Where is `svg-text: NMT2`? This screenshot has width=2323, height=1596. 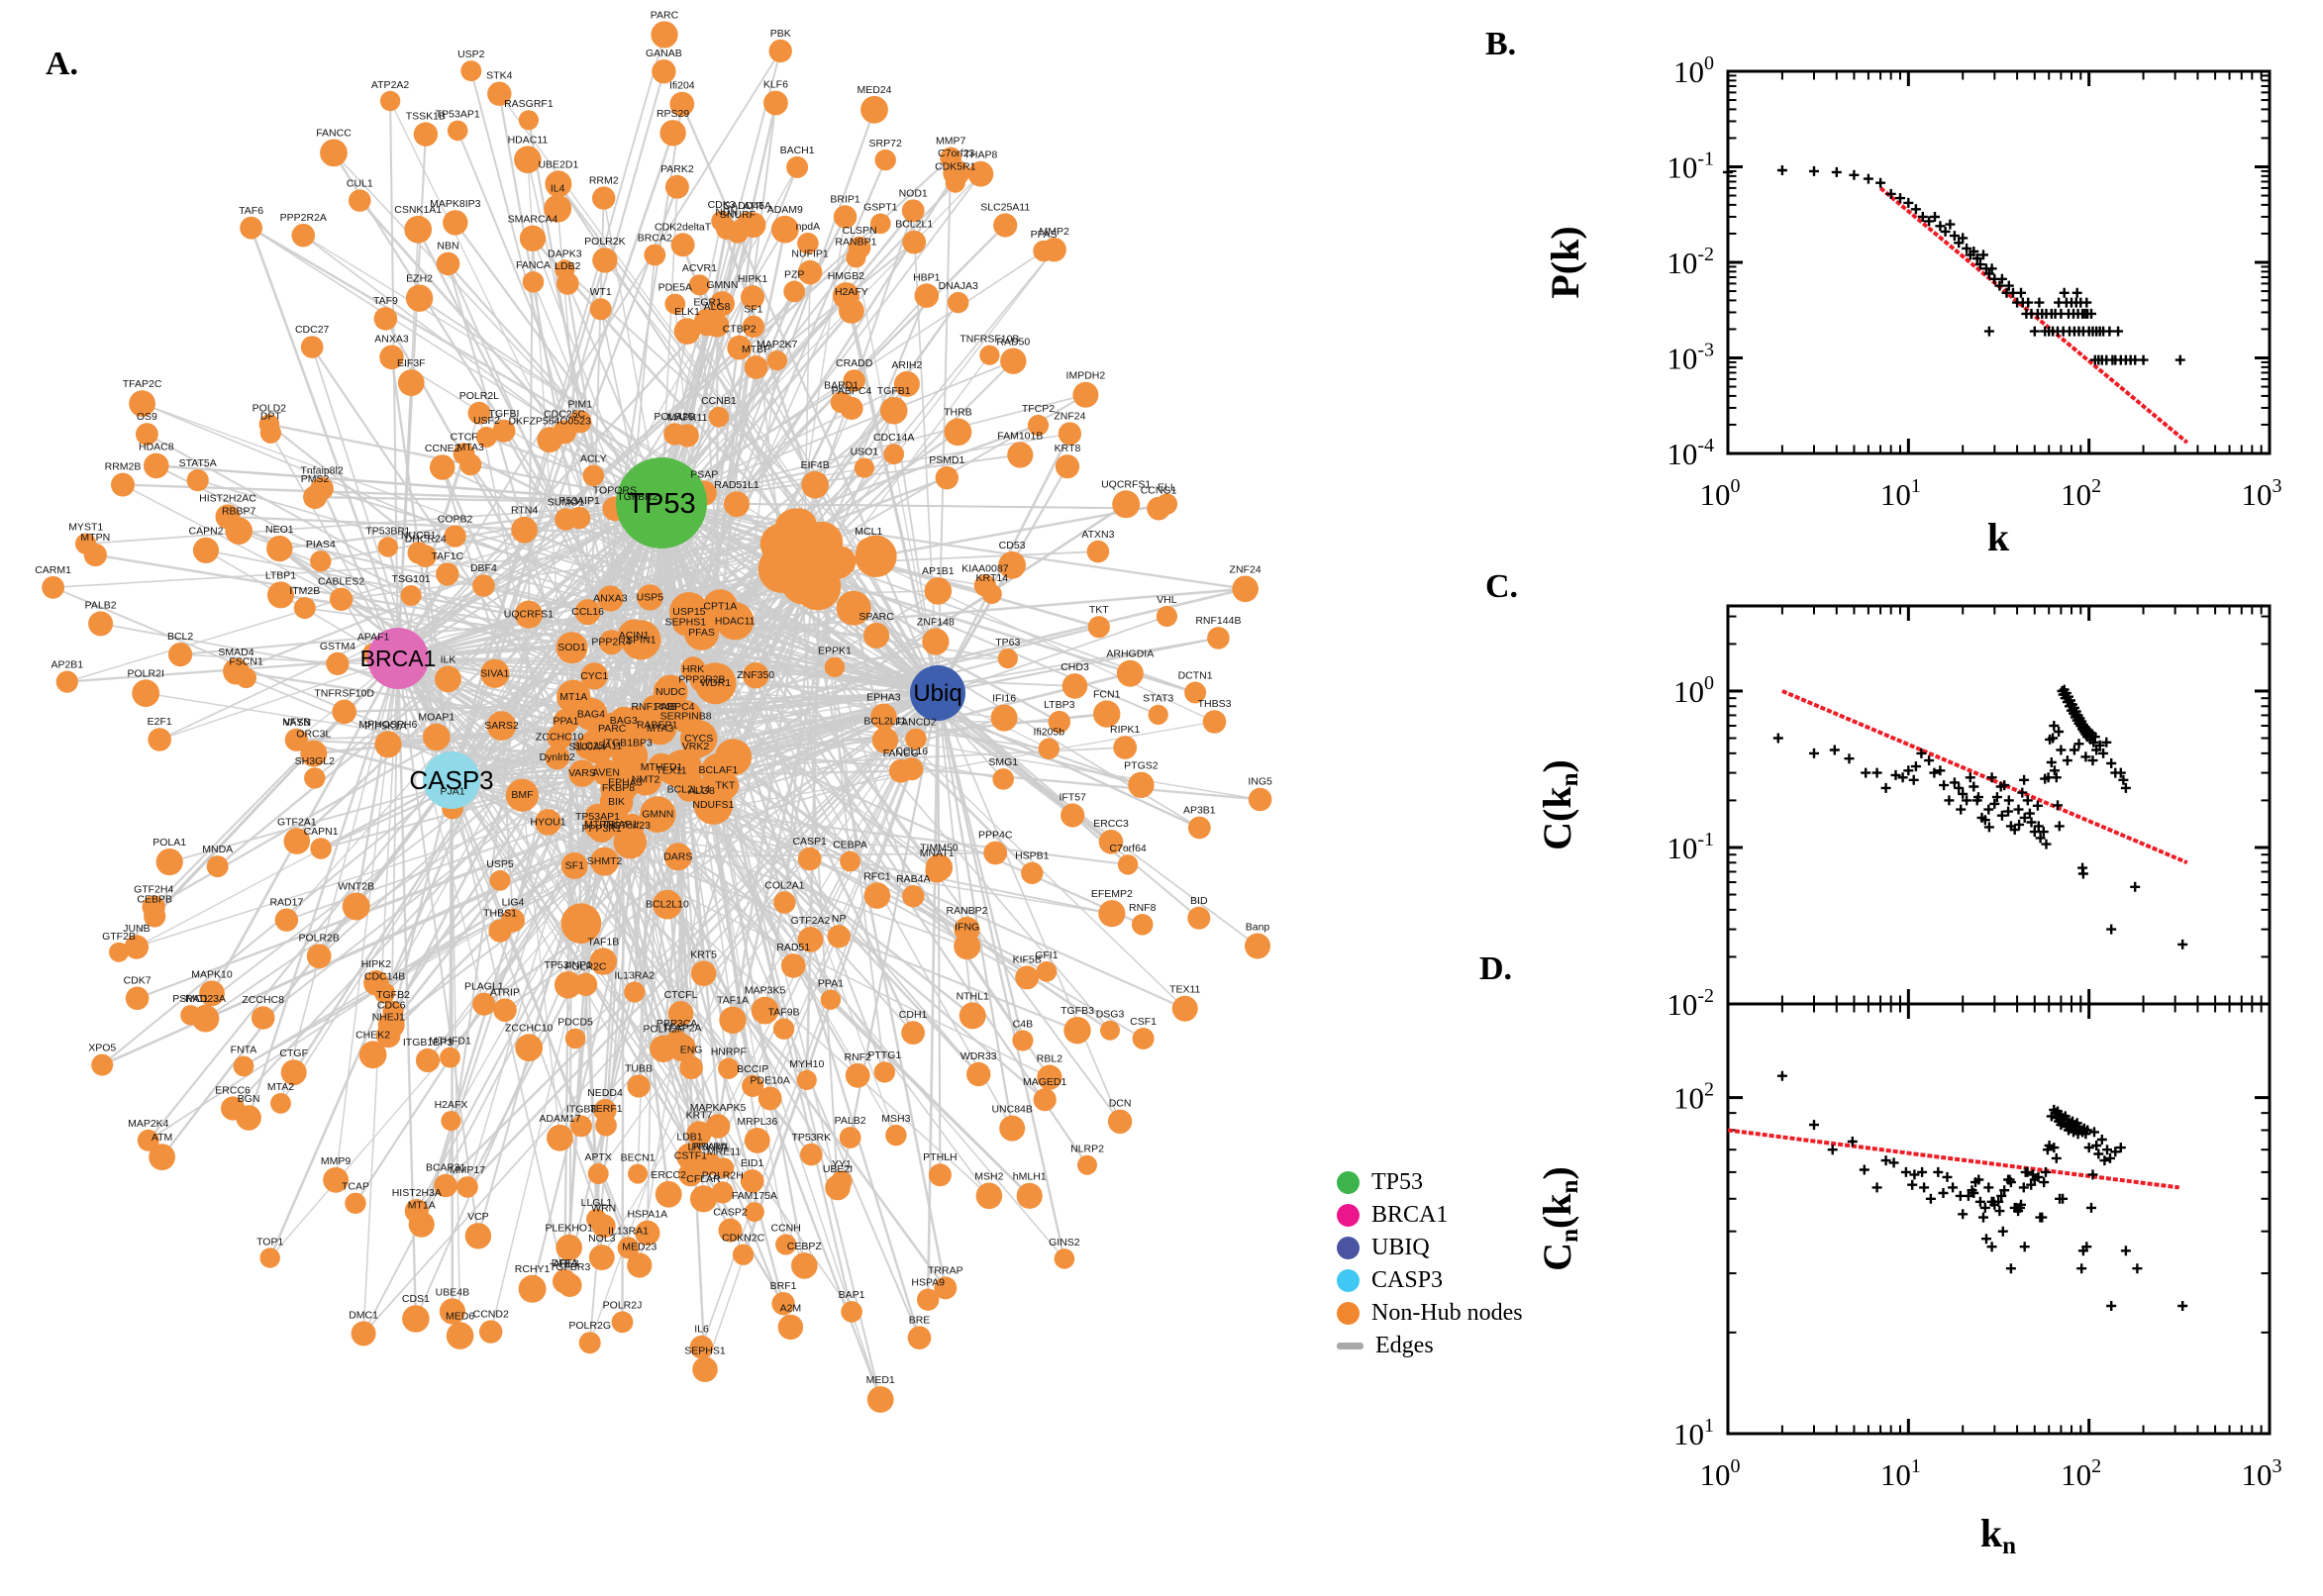
svg-text: NMT2 is located at coordinates (646, 779).